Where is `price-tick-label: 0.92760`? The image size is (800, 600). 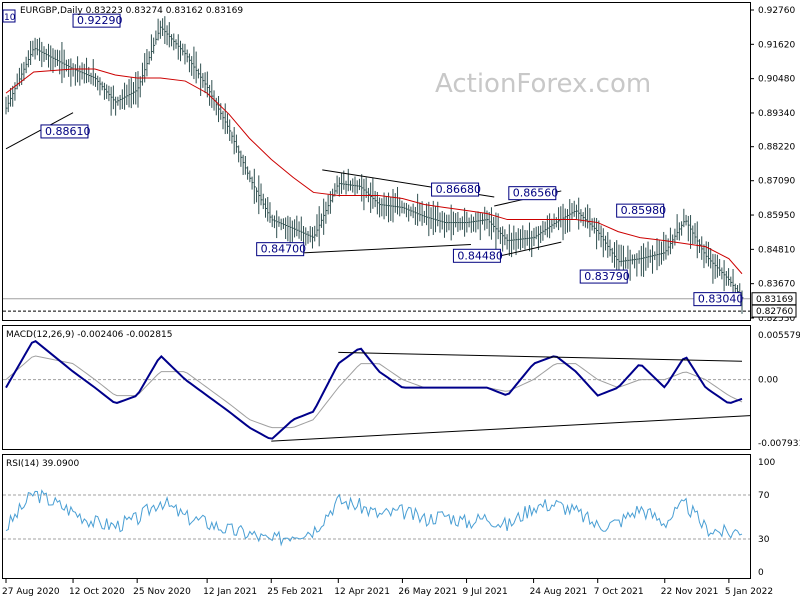 price-tick-label: 0.92760 is located at coordinates (776, 11).